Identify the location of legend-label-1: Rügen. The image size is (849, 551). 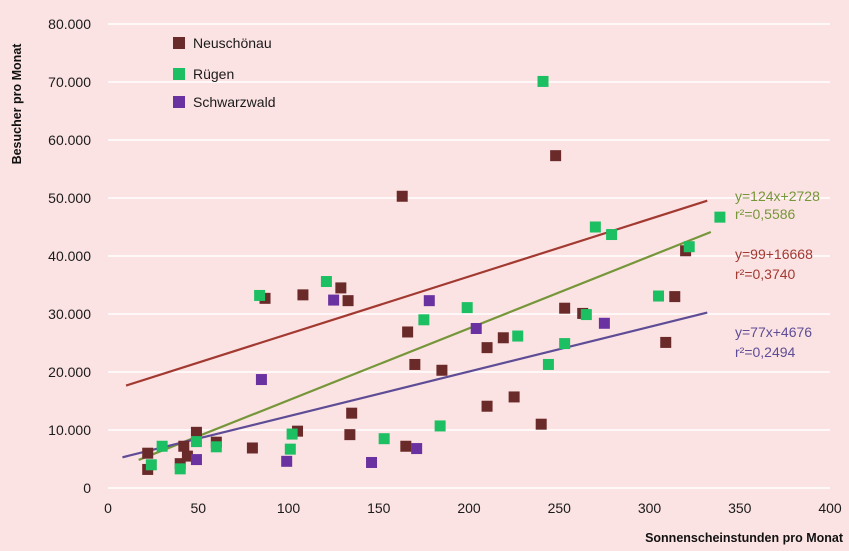
(213, 74).